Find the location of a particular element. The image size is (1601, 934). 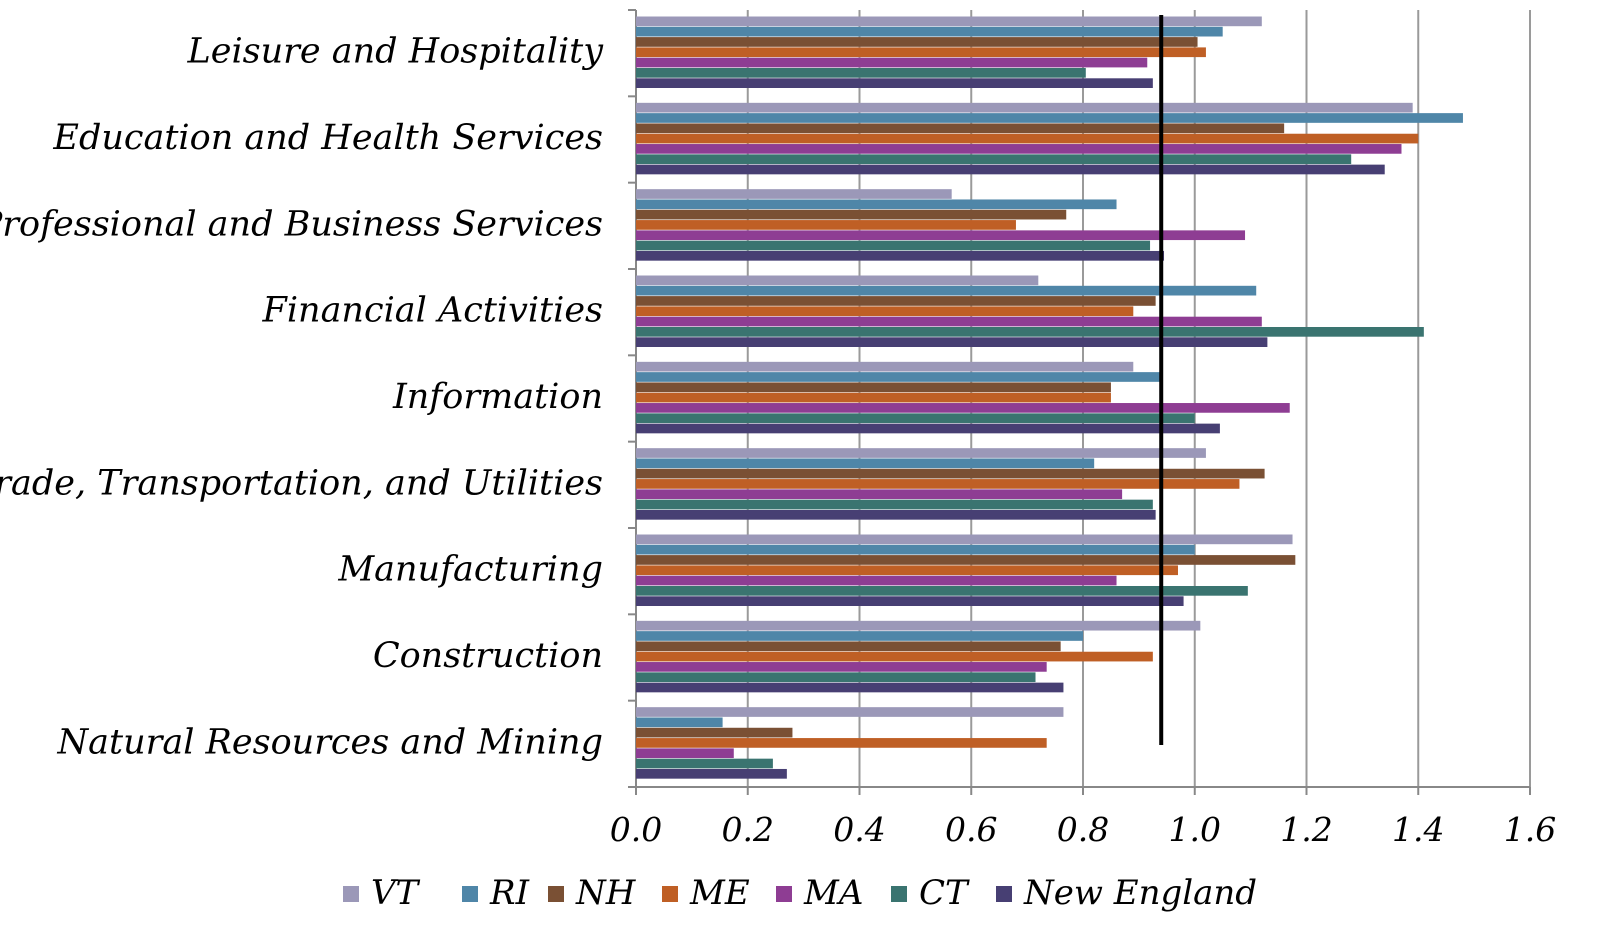

legend-label: New England is located at coordinates (1140, 893).